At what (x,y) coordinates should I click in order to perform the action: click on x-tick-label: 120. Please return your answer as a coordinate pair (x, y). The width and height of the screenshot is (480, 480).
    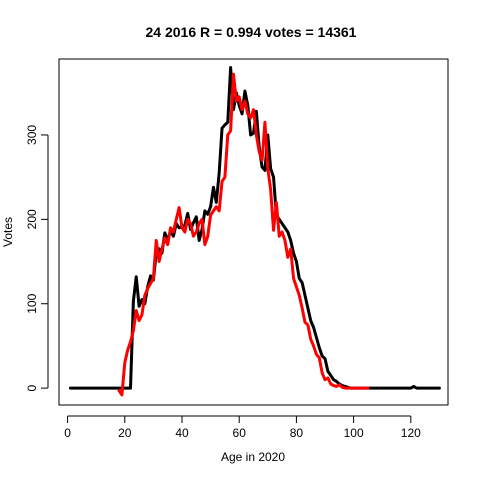
    Looking at the image, I should click on (411, 433).